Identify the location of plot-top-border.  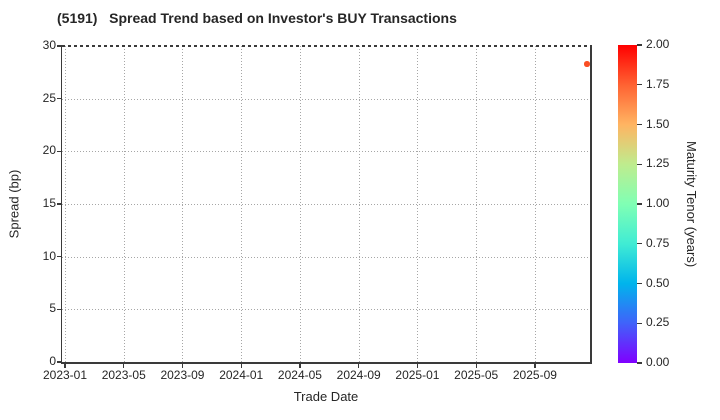
(326, 46).